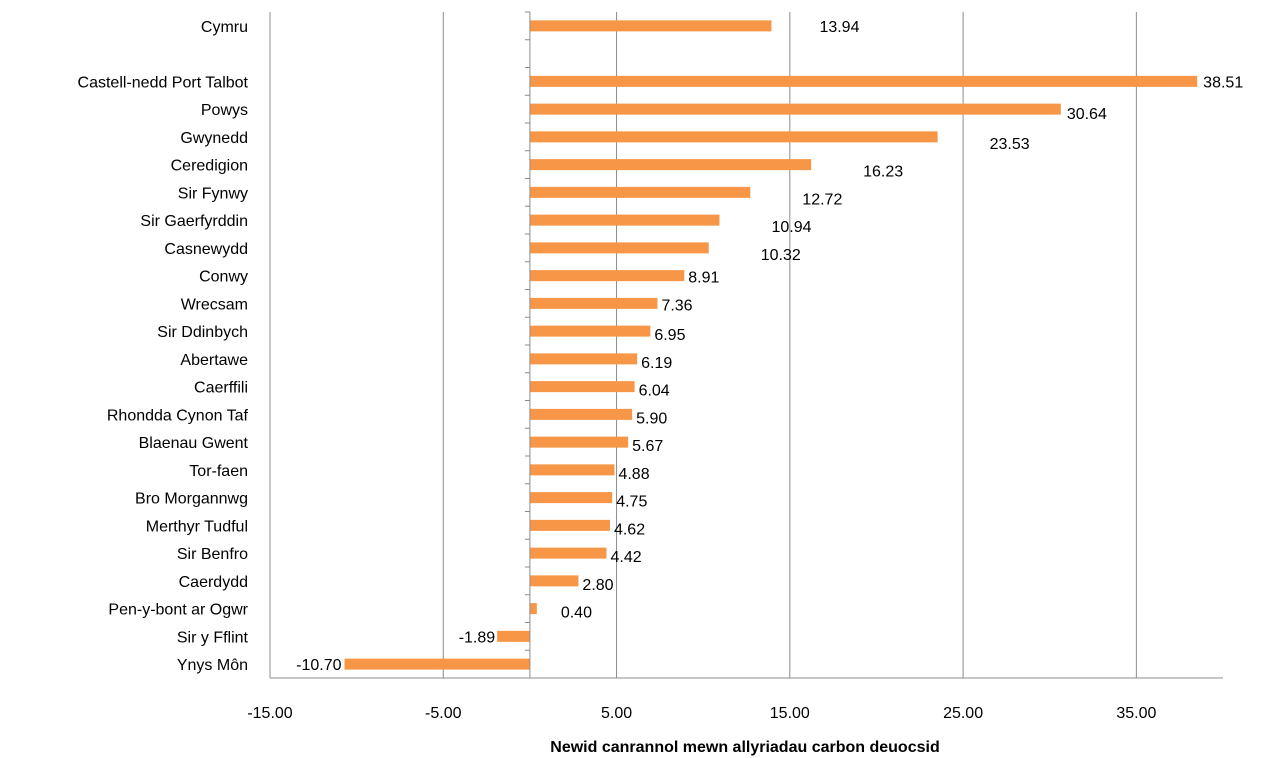  I want to click on category-label: Sir Gaerfyrddin, so click(194, 221).